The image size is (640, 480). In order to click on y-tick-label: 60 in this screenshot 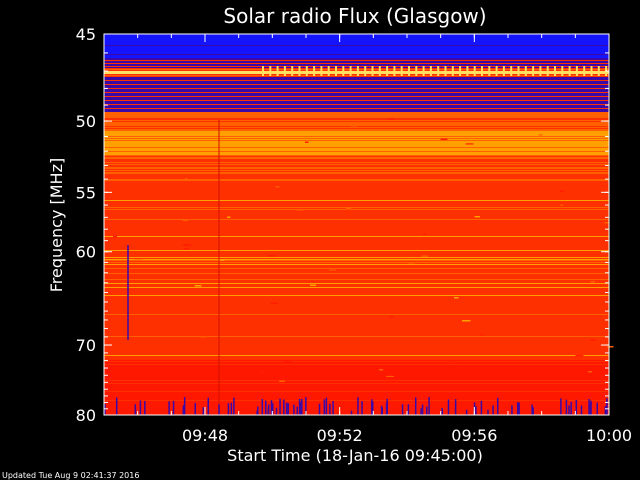, I will do `click(86, 252)`.